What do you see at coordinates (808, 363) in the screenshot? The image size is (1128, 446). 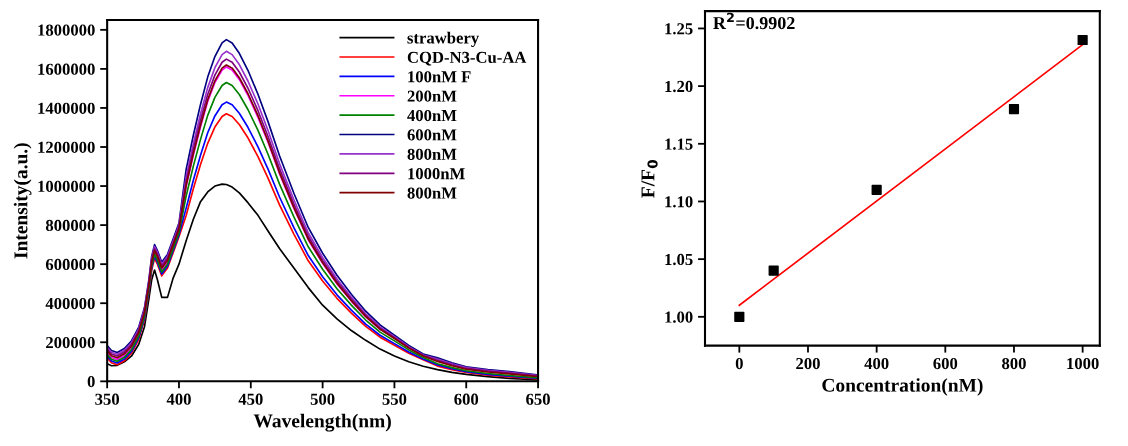 I see `x-tick-label: 200` at bounding box center [808, 363].